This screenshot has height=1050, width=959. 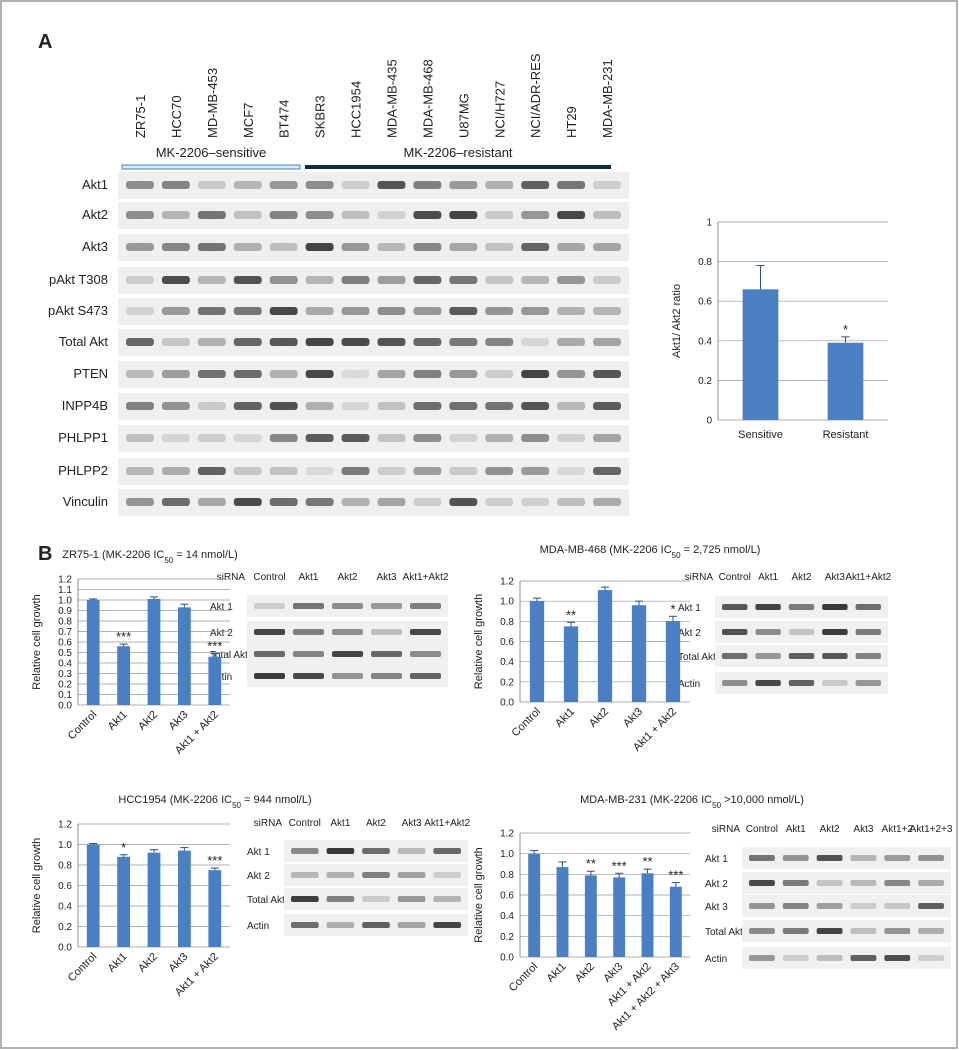 I want to click on y-tick-label: 1.0, so click(x=65, y=601).